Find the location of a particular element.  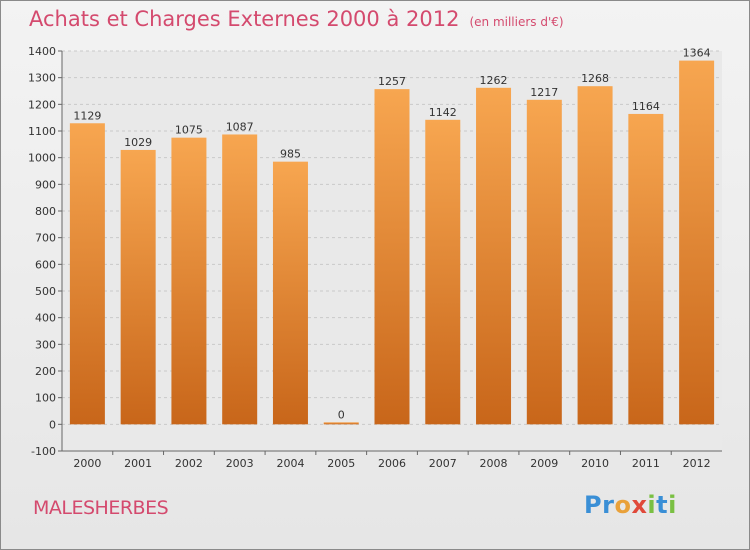

chart-subtitle: (en milliers d'€) is located at coordinates (516, 22).